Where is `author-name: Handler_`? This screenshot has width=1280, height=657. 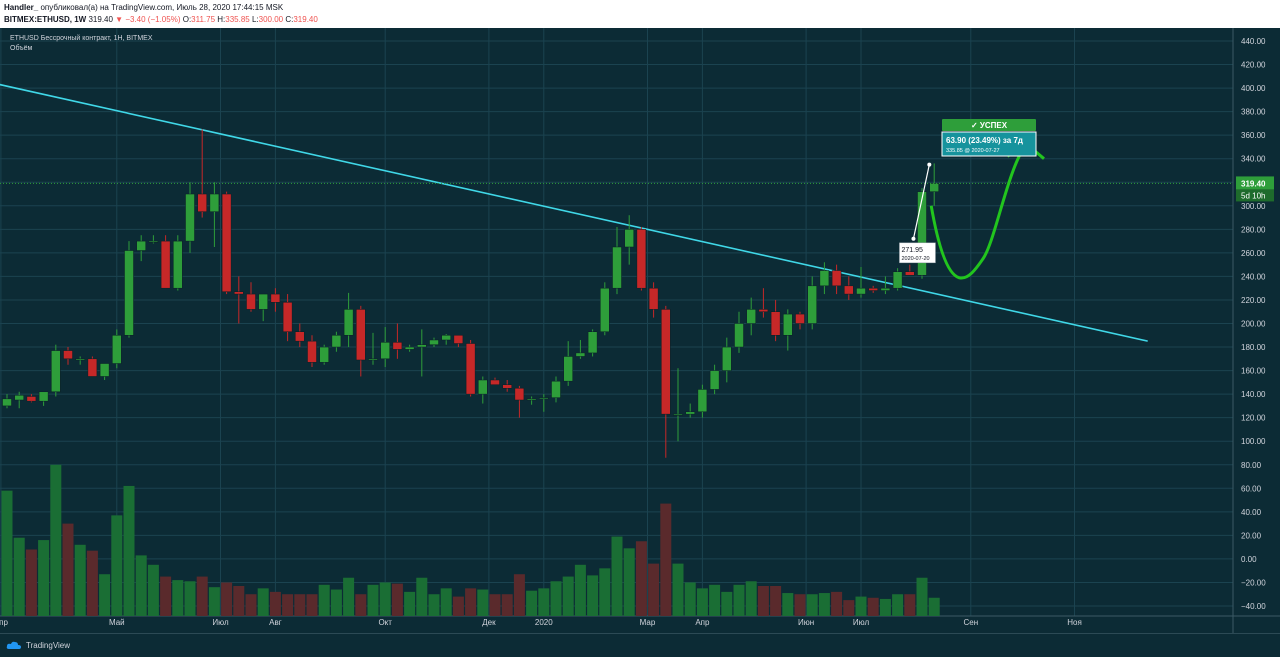 author-name: Handler_ is located at coordinates (21, 7).